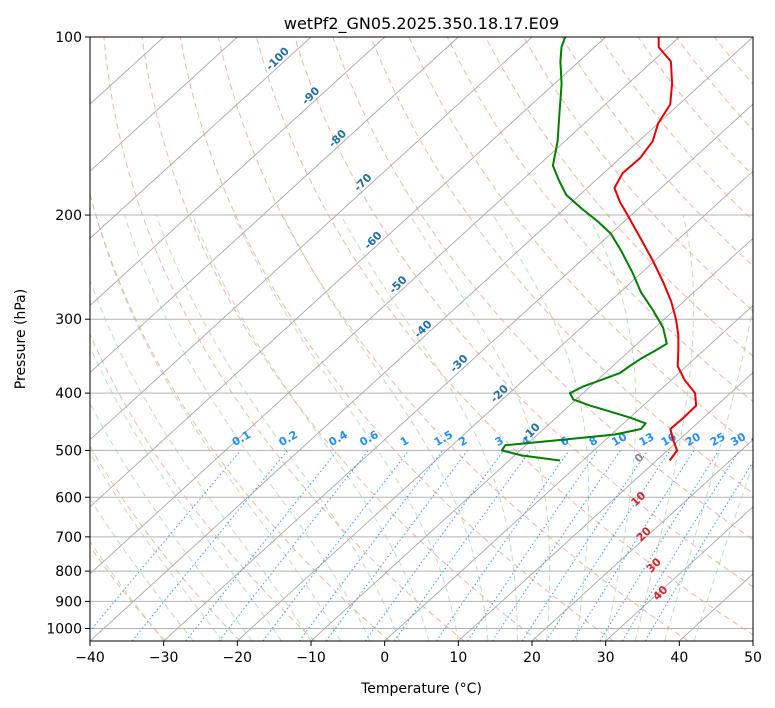 The width and height of the screenshot is (775, 708). Describe the element at coordinates (68, 333) in the screenshot. I see `y-axis-ticks: 100 200 300 400 500 600 700 800 900 1000` at that location.